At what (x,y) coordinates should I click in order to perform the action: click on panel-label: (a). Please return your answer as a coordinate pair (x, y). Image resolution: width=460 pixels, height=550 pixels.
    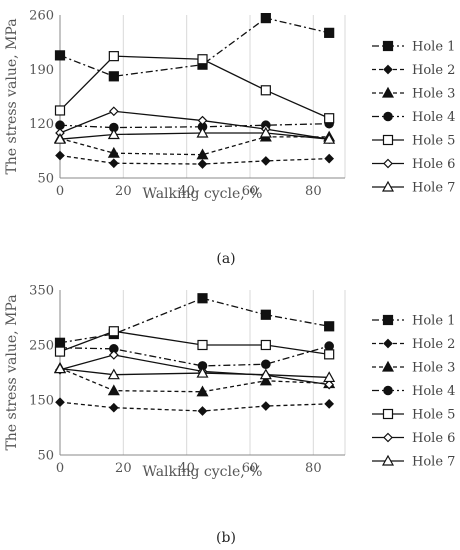
    Looking at the image, I should click on (225, 259).